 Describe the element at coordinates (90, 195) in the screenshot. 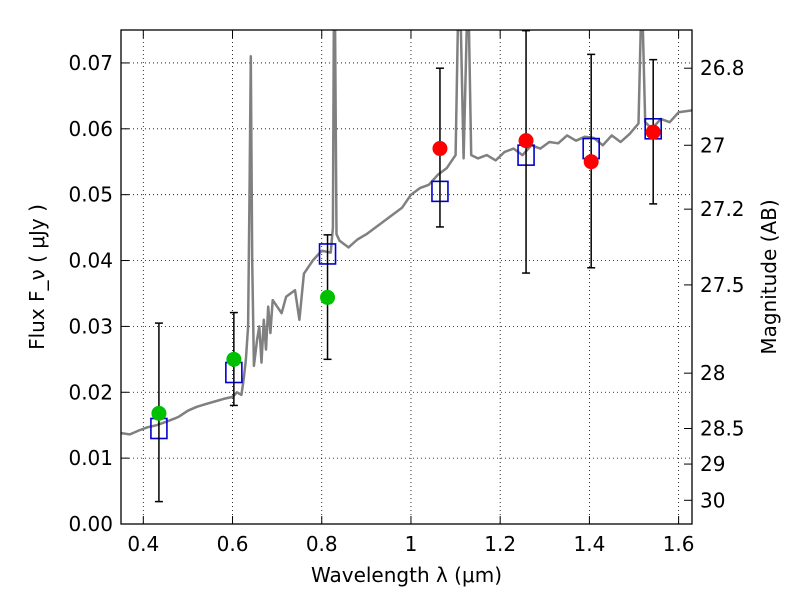

I see `y-tick-label: 0.05` at that location.